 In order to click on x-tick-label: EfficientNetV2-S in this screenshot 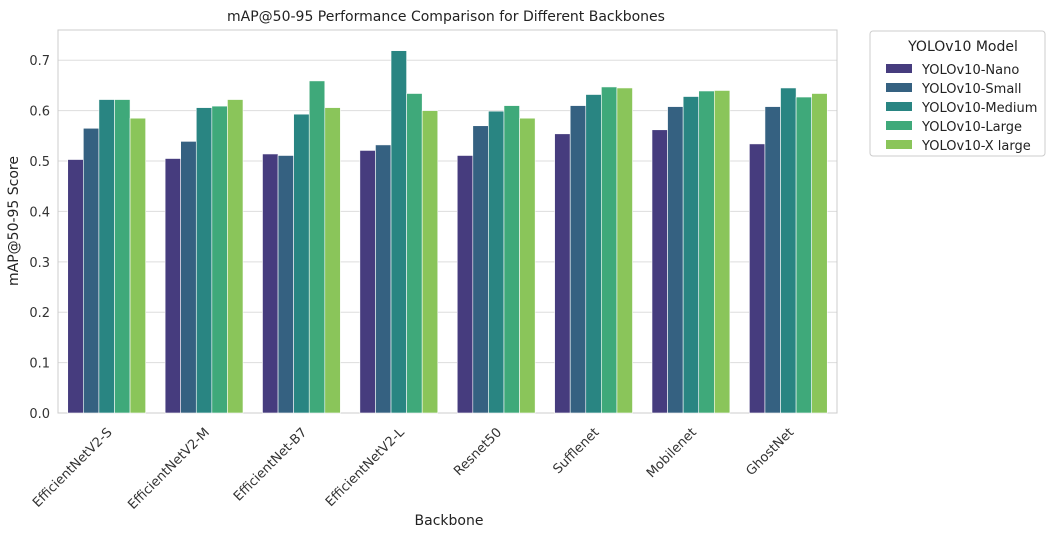, I will do `click(72, 467)`.